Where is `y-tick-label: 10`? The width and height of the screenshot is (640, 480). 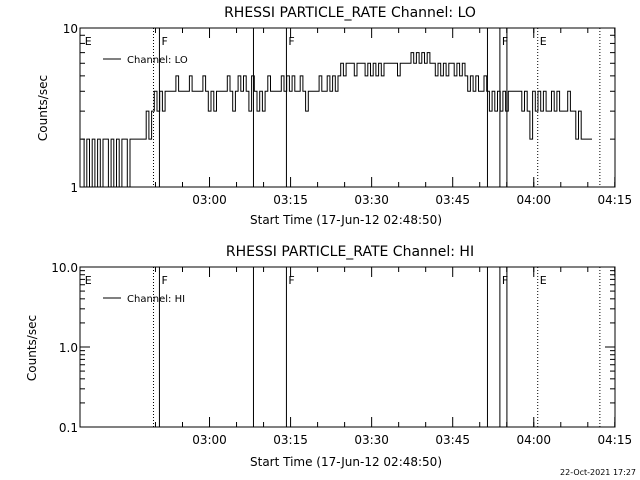 y-tick-label: 10 is located at coordinates (70, 29).